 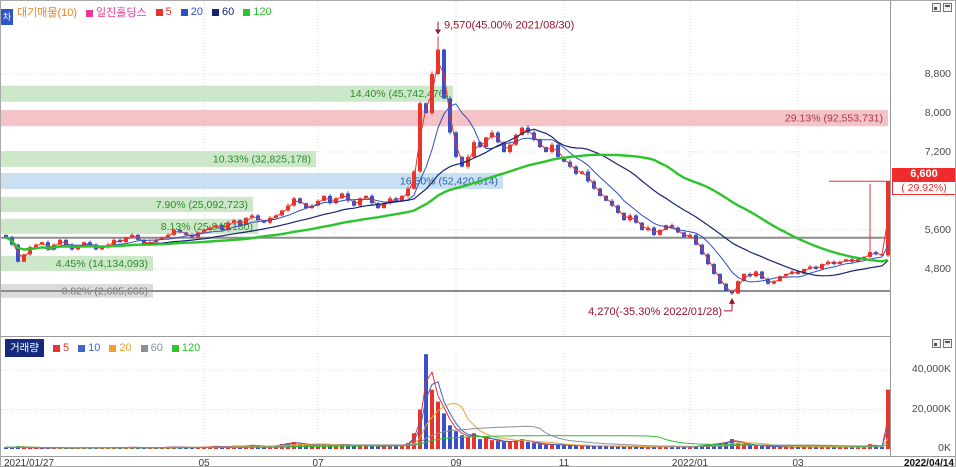 What do you see at coordinates (509, 25) in the screenshot?
I see `annotation-high: 9,570(45.00% 2021/08/30)` at bounding box center [509, 25].